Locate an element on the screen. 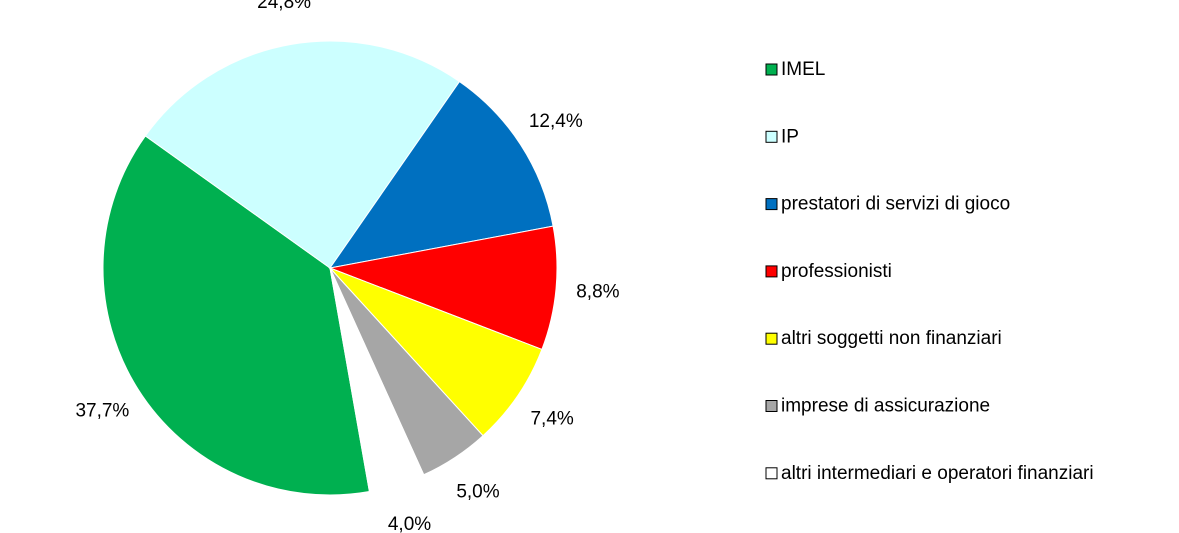 The height and width of the screenshot is (533, 1179). legend-label: imprese di assicurazione is located at coordinates (885, 406).